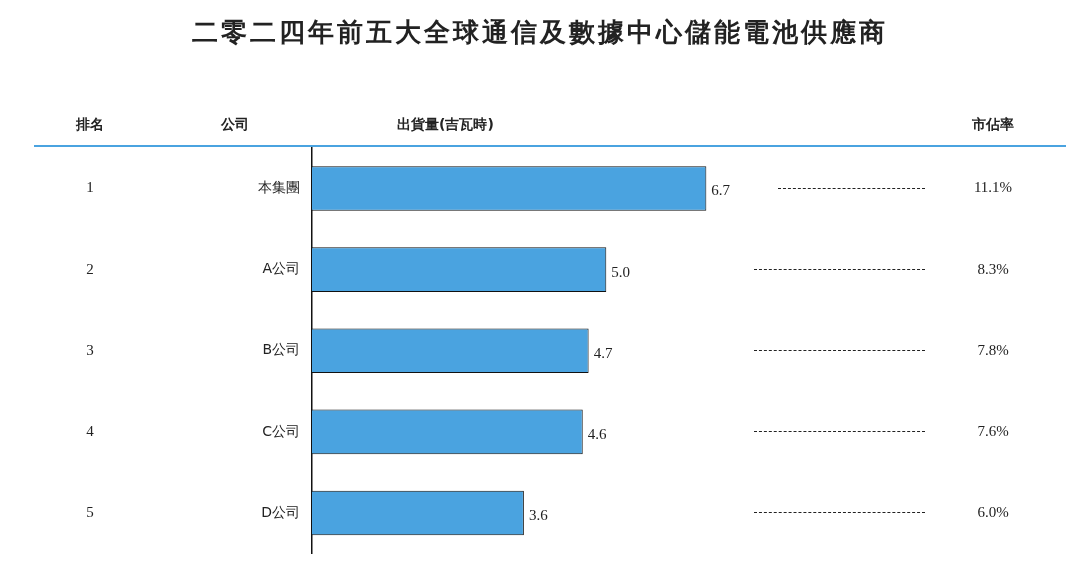 The image size is (1080, 574). I want to click on text: 7.6%, so click(993, 430).